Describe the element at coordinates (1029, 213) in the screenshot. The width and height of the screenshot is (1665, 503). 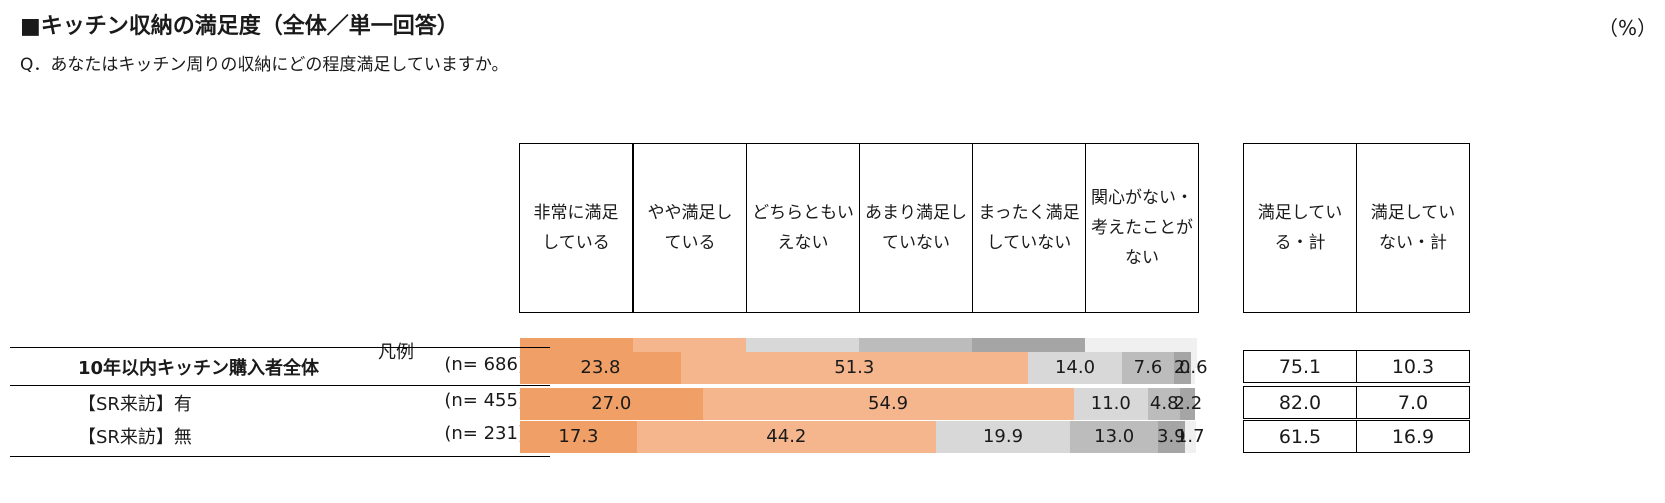
I see `category-header-line: まったく満足` at that location.